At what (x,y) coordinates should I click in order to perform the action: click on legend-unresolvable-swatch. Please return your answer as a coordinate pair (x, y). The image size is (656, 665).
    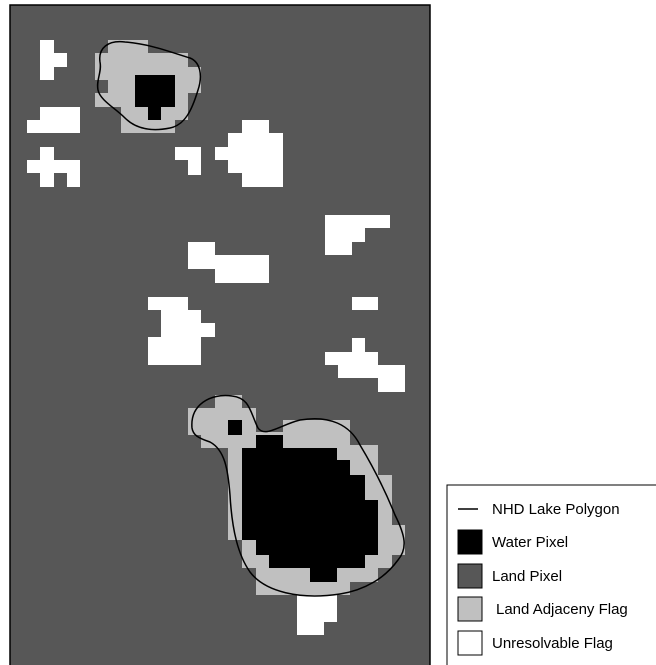
    Looking at the image, I should click on (470, 643).